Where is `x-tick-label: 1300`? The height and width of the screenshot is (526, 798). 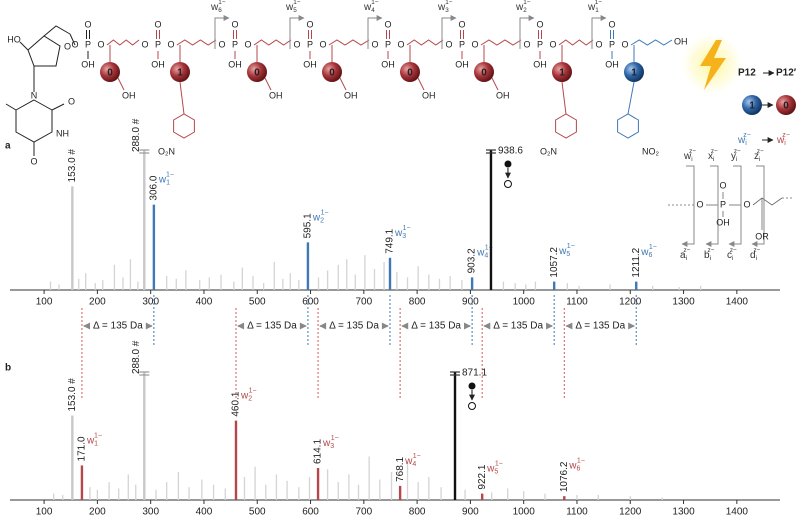 x-tick-label: 1300 is located at coordinates (683, 302).